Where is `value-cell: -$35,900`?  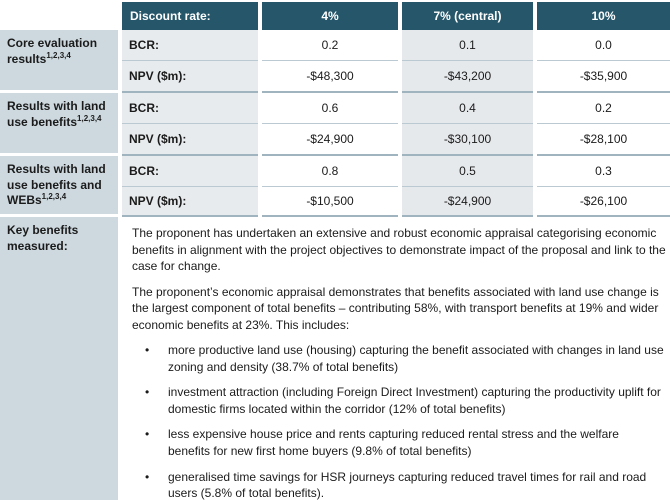 value-cell: -$35,900 is located at coordinates (603, 77).